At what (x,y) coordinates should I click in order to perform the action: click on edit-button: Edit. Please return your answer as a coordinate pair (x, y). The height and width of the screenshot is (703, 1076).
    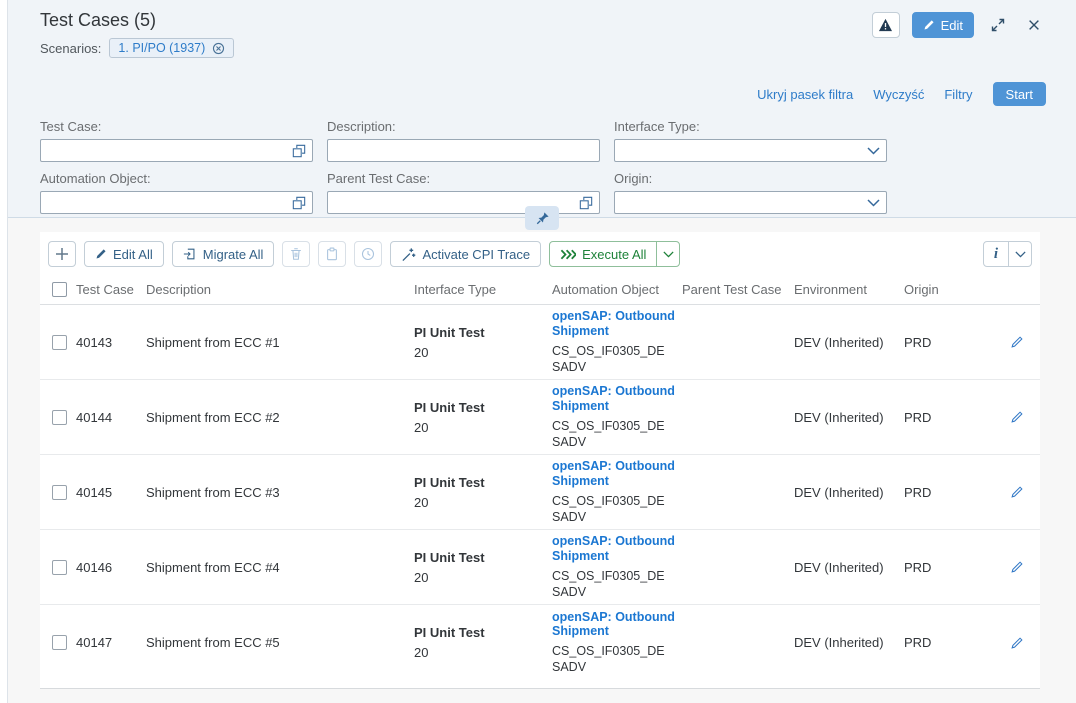
    Looking at the image, I should click on (942, 25).